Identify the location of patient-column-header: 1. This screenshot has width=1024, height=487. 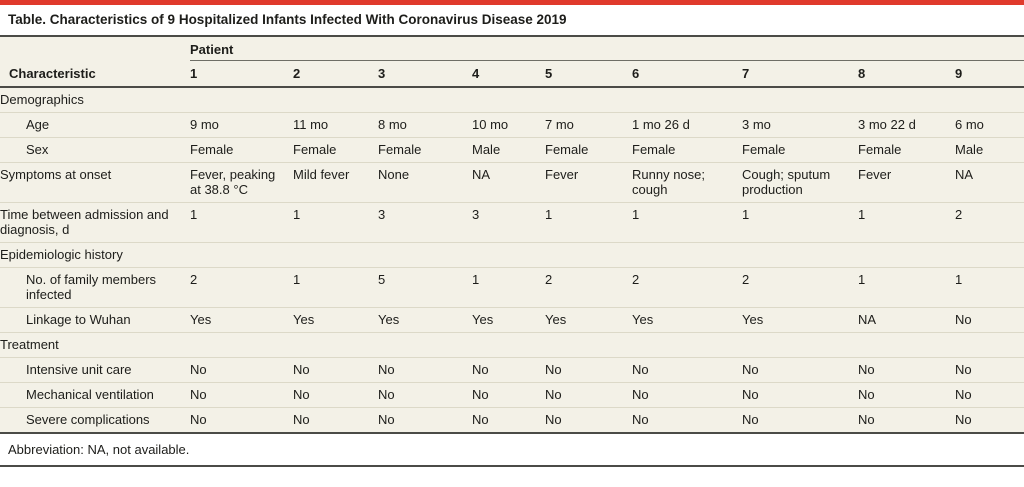
(241, 74).